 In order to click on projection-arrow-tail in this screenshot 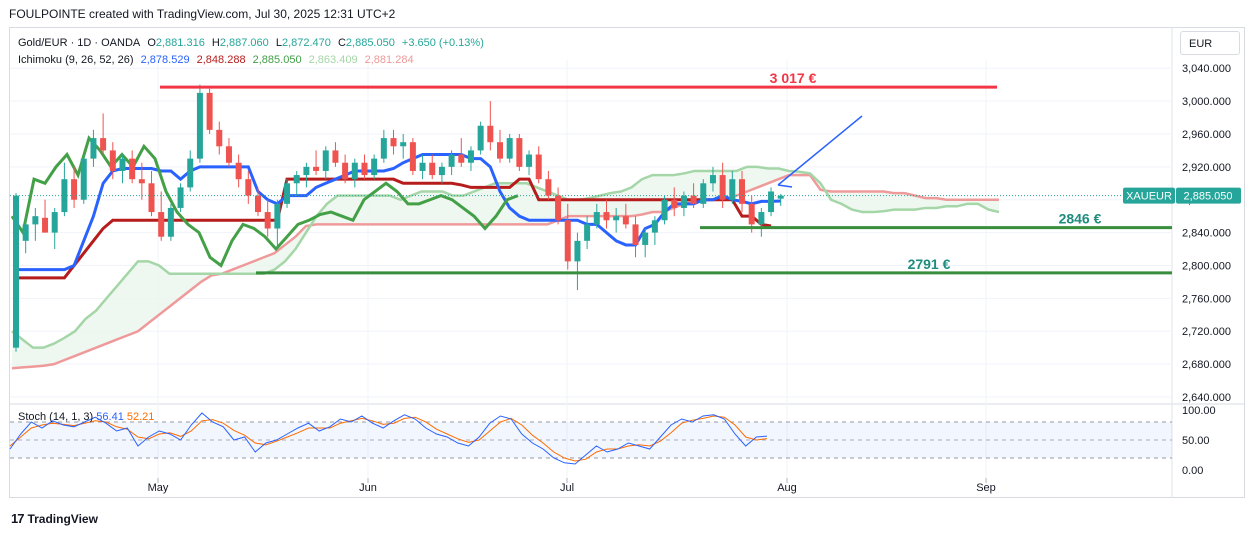, I will do `click(785, 186)`.